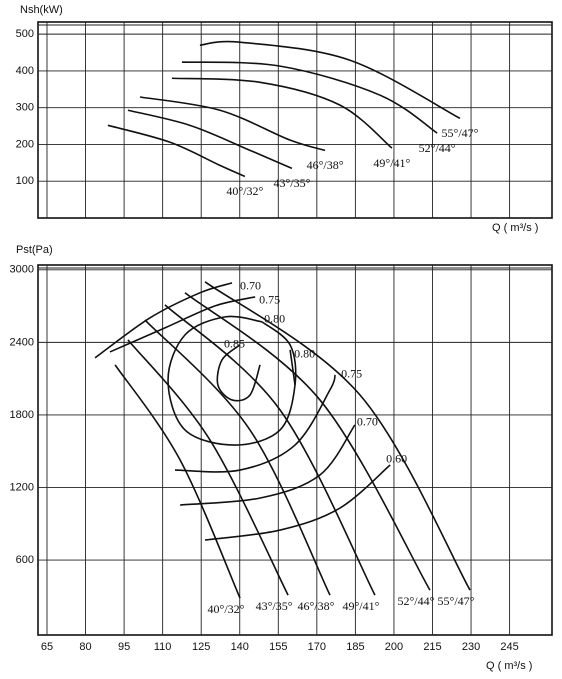 Image resolution: width=562 pixels, height=679 pixels. What do you see at coordinates (124, 647) in the screenshot?
I see `x-tick-label: 95` at bounding box center [124, 647].